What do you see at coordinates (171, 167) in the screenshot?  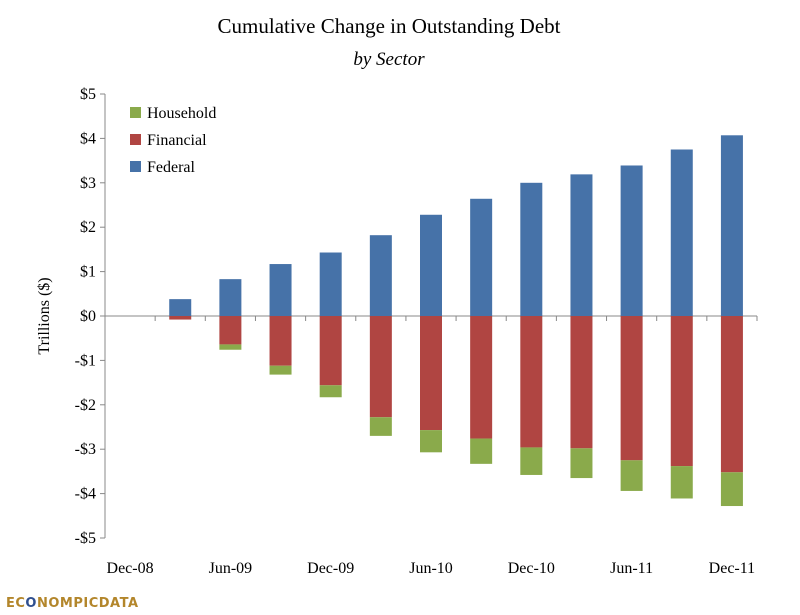 I see `legend-label-federal: Federal` at bounding box center [171, 167].